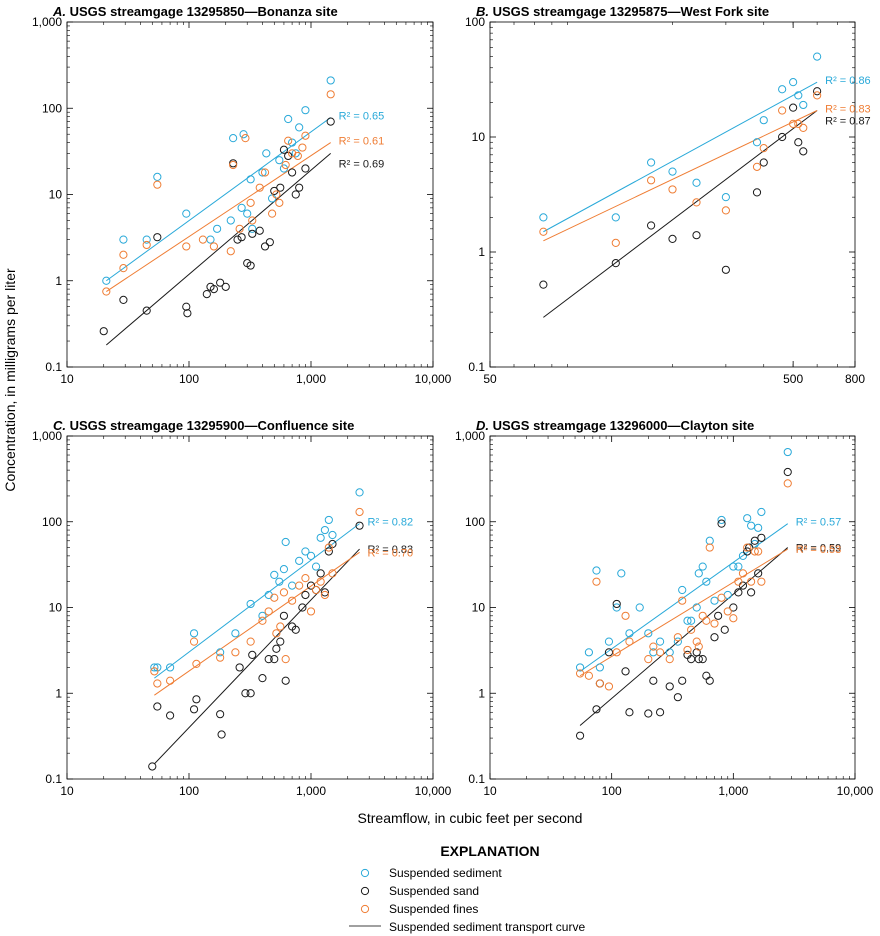 The height and width of the screenshot is (936, 880). Describe the element at coordinates (391, 523) in the screenshot. I see `r2-label-sediment: R² = 0.82` at that location.